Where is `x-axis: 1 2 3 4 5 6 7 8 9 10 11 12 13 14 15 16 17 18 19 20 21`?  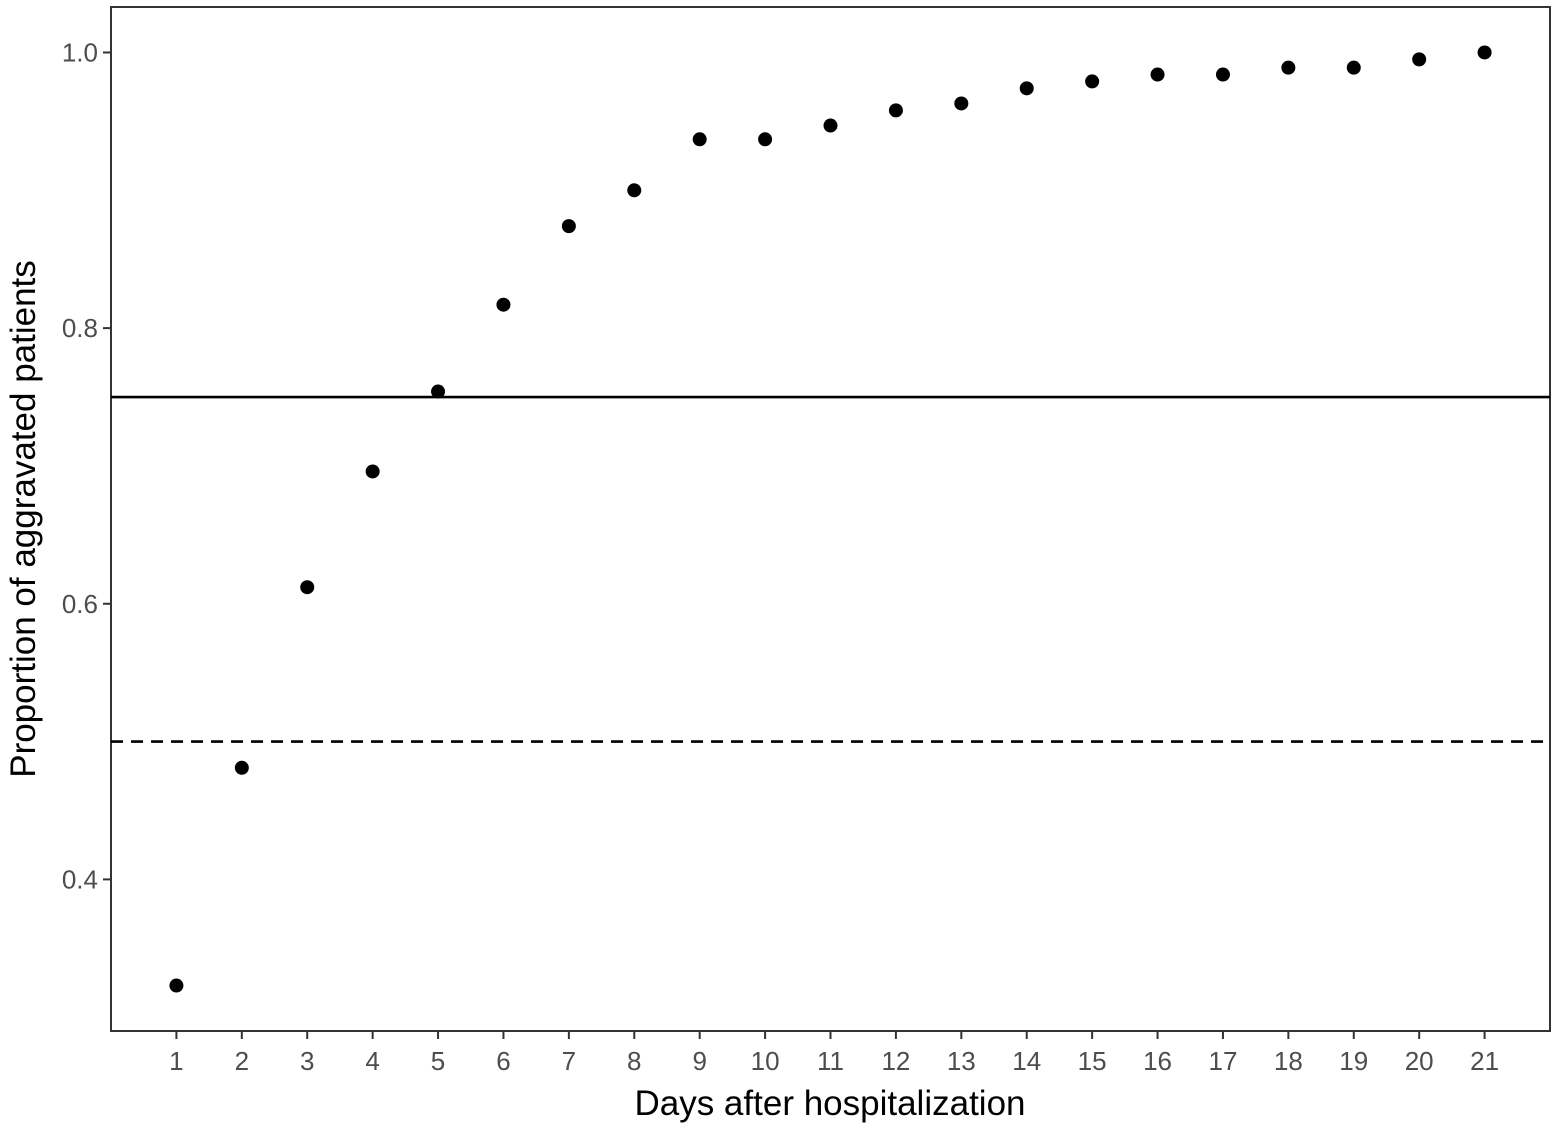 x-axis: 1 2 3 4 5 6 7 8 9 10 11 12 13 14 15 16 17 18 19 20 21 is located at coordinates (834, 1053).